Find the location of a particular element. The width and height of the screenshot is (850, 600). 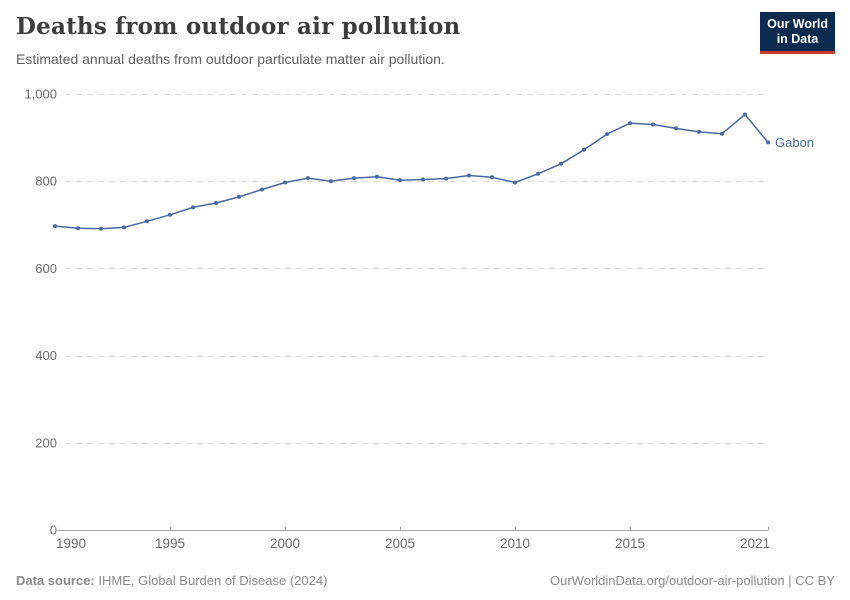

data-source-label: Data source: is located at coordinates (55, 580).